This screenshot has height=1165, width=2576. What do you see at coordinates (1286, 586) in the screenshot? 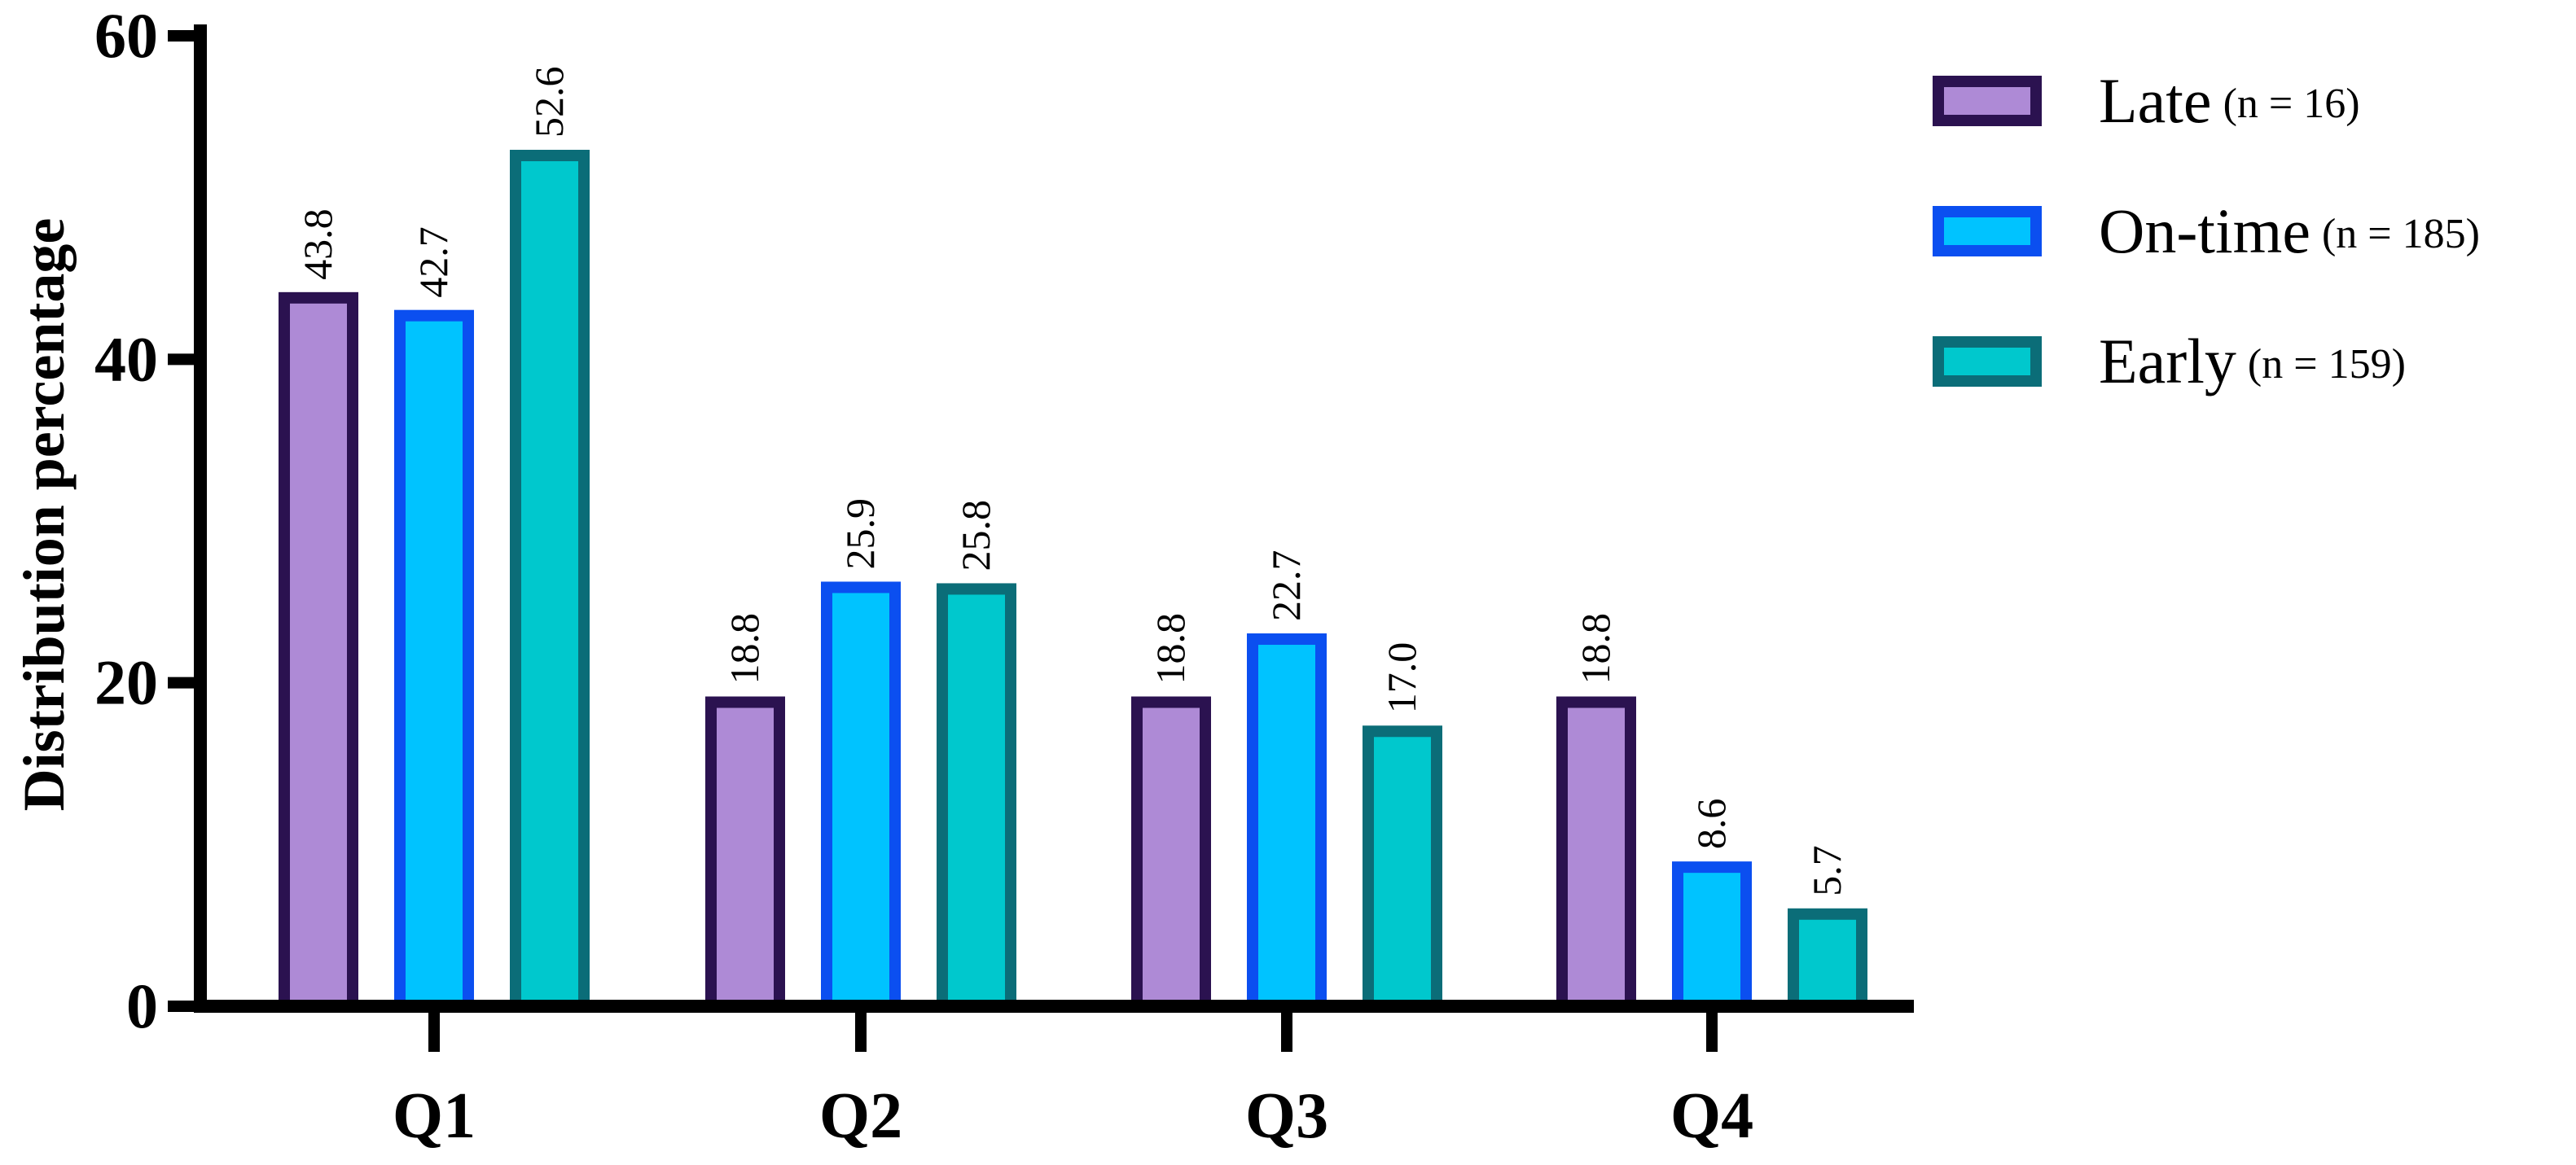
I see `data-label-on-time-q3: 22.7` at bounding box center [1286, 586].